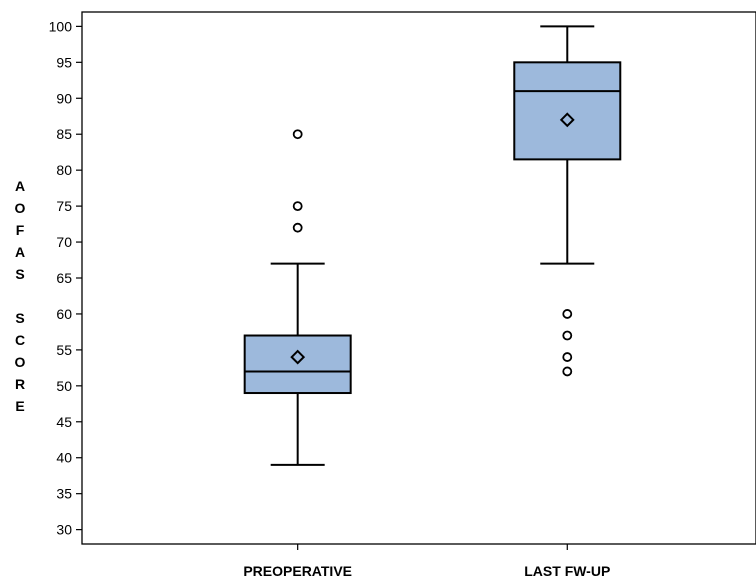 This screenshot has width=756, height=581. Describe the element at coordinates (20, 340) in the screenshot. I see `y-axis-label-letter: C` at that location.